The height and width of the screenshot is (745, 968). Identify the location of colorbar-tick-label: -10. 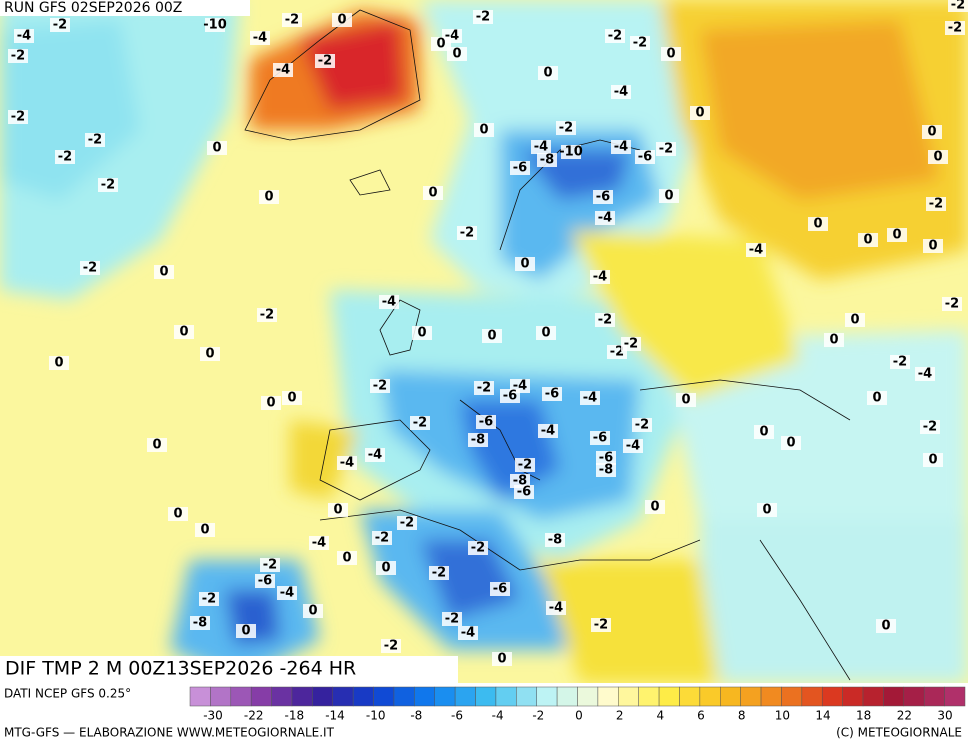
(376, 716).